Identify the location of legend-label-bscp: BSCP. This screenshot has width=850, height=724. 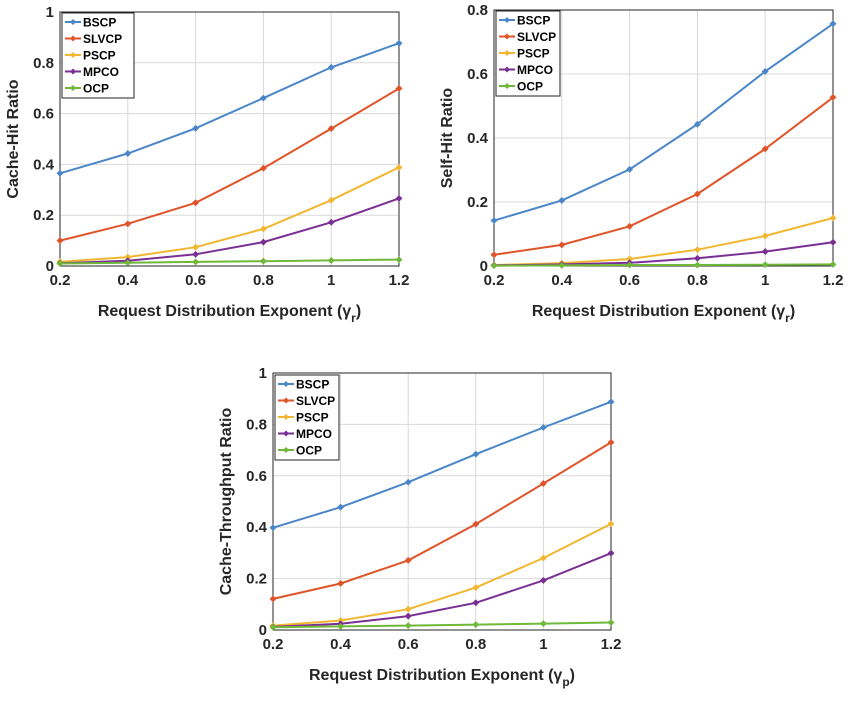
(312, 385).